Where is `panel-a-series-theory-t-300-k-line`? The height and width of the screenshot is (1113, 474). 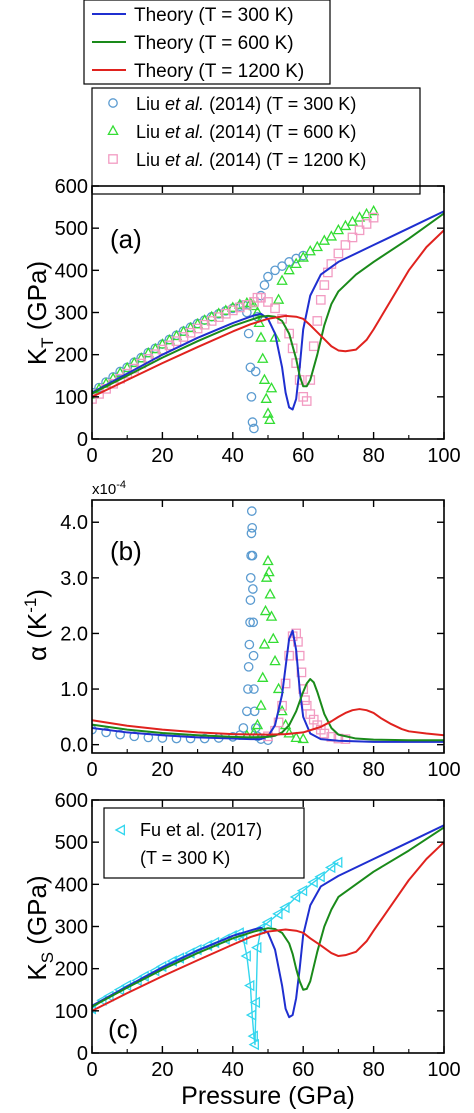 panel-a-series-theory-t-300-k-line is located at coordinates (268, 310).